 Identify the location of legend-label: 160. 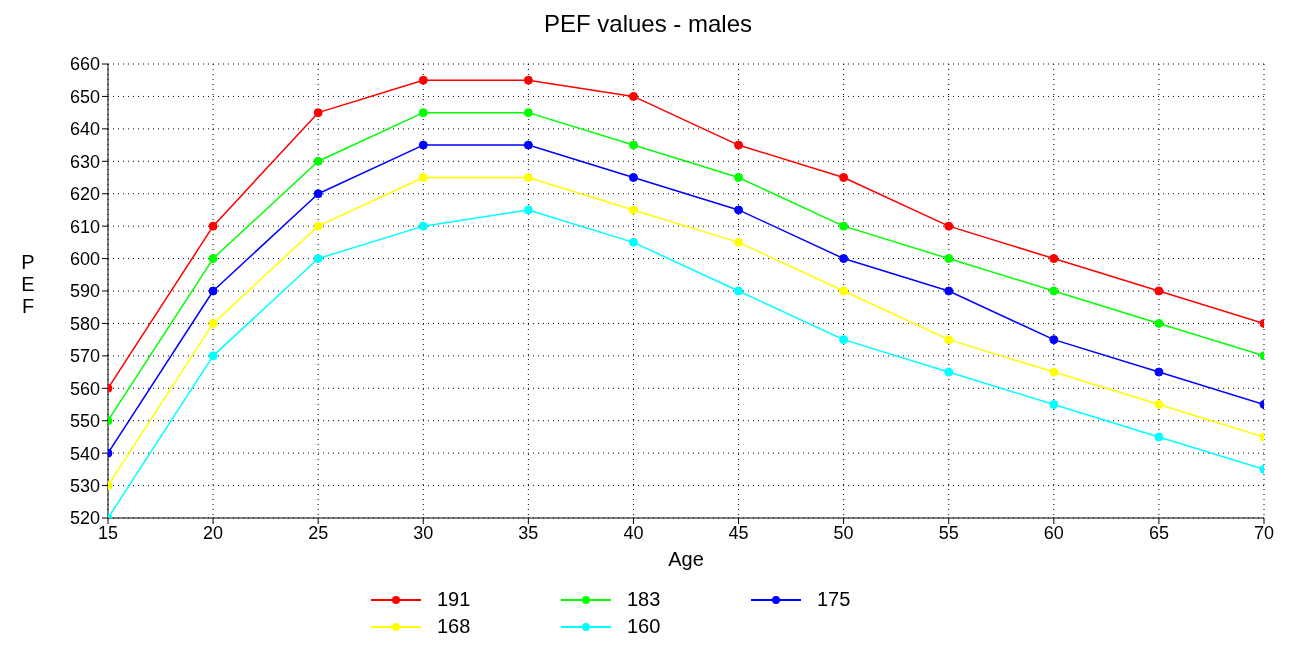
(644, 626).